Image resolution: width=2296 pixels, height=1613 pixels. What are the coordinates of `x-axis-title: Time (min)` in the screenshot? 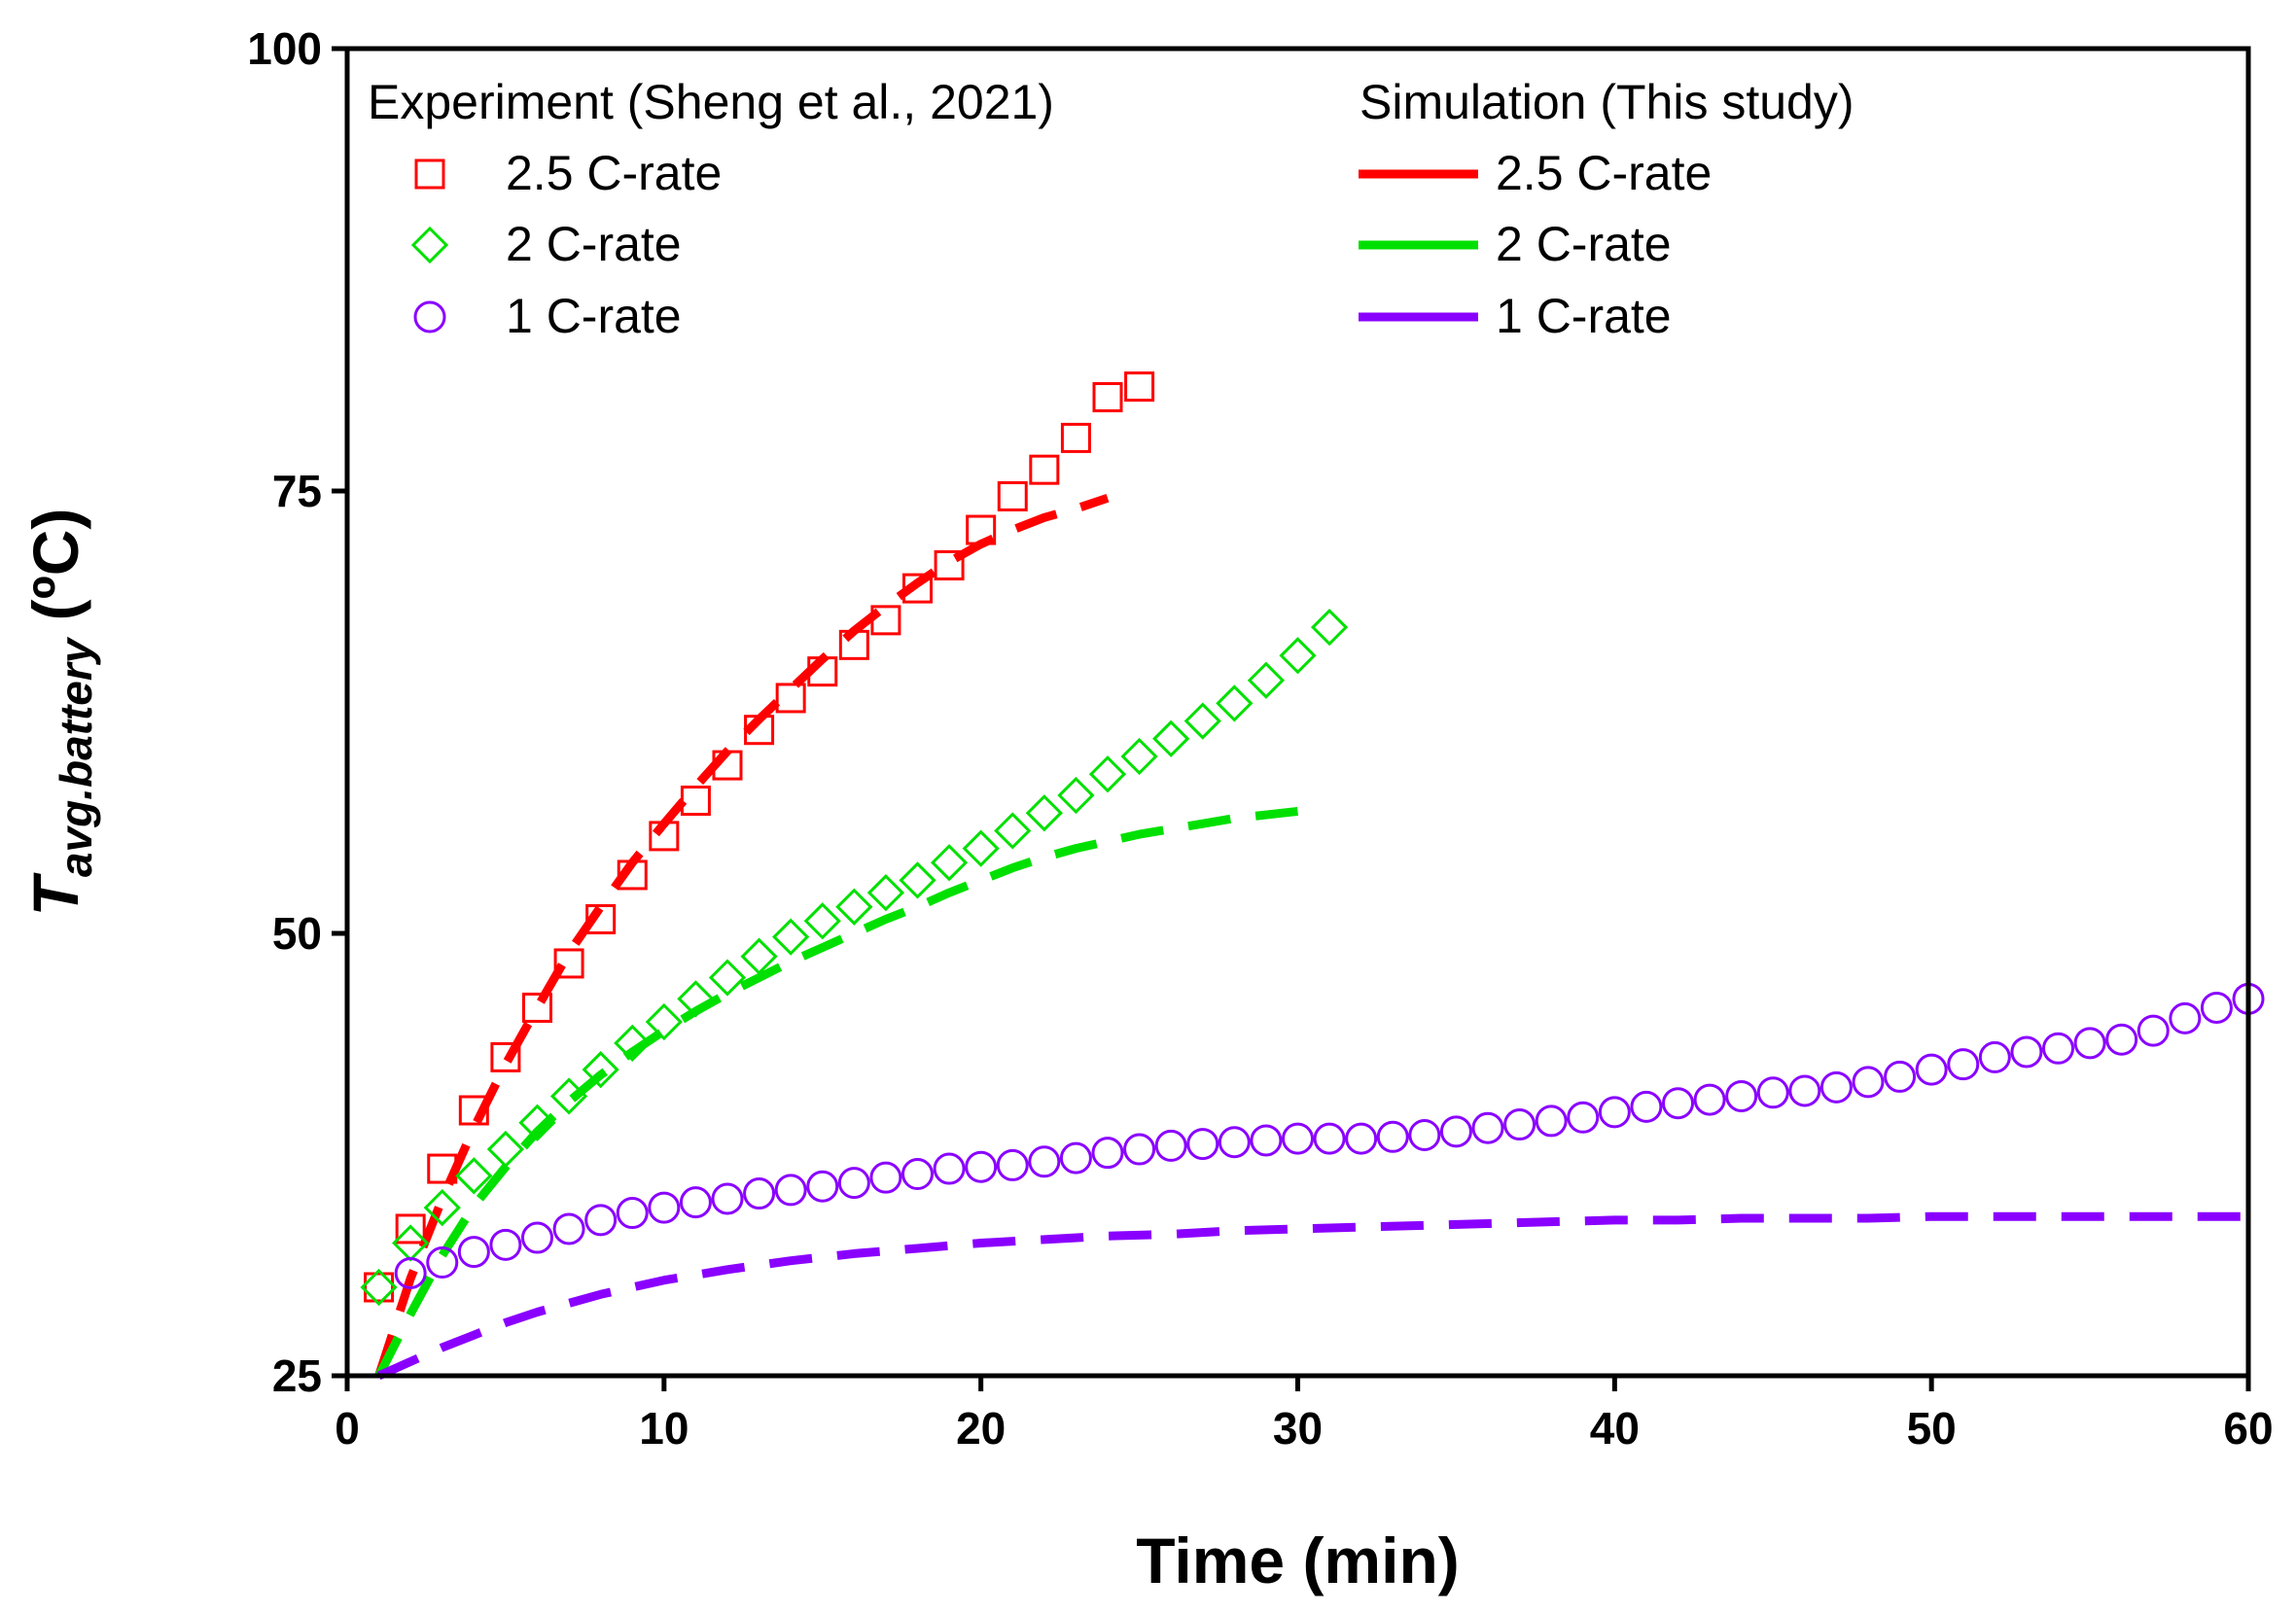 It's located at (1297, 1560).